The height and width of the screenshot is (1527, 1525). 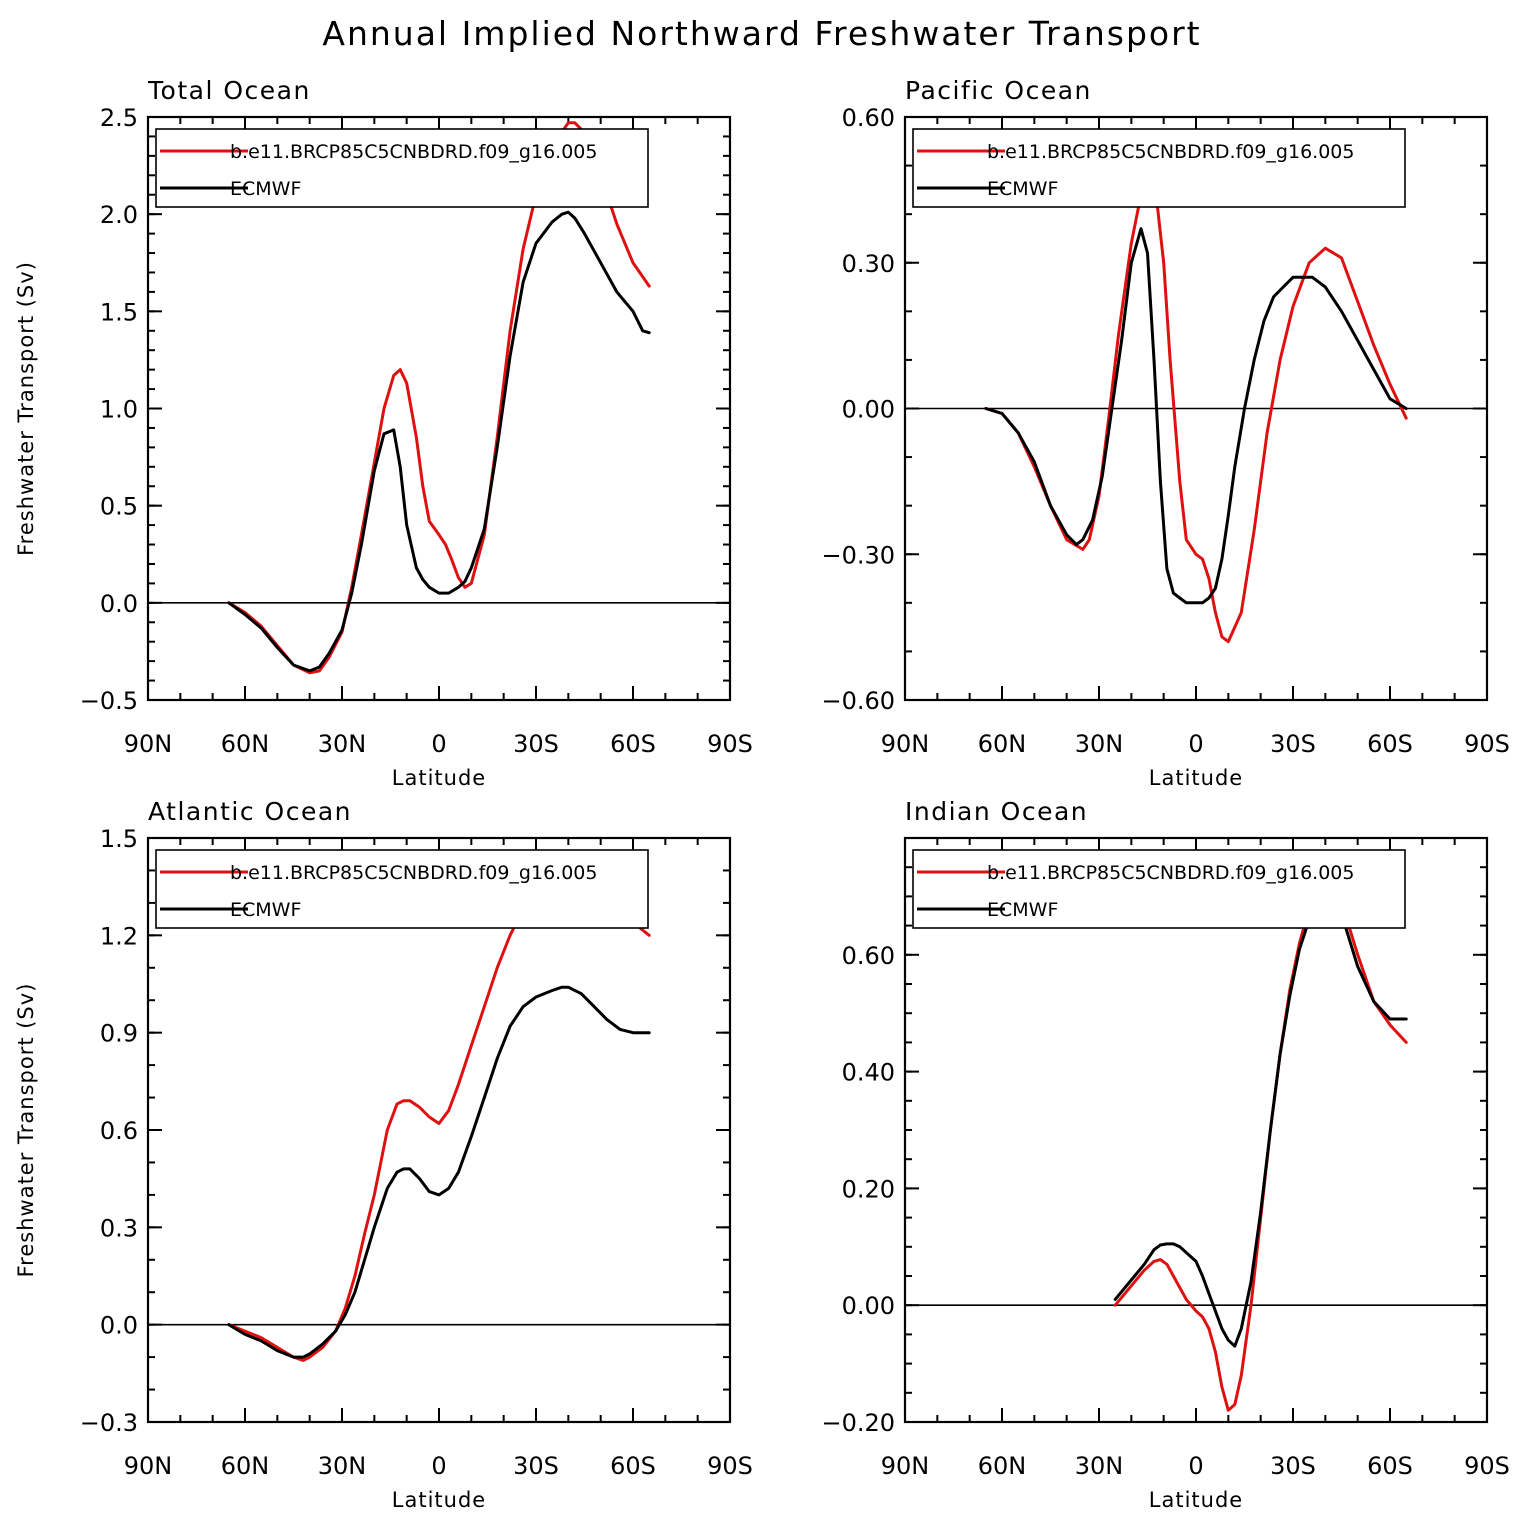 I want to click on y-tick-label: 0.6, so click(x=119, y=1131).